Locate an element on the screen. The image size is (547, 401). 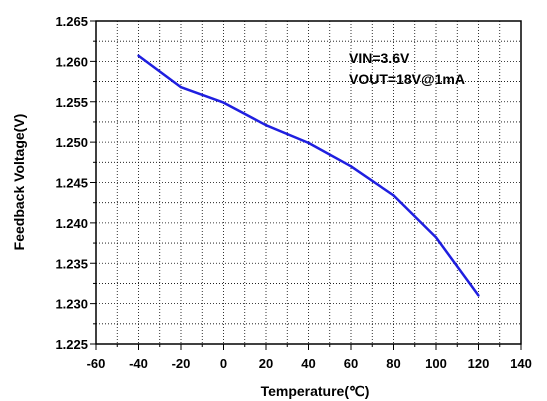
y-axis-title: Feedback Voltage(V) is located at coordinates (19, 182).